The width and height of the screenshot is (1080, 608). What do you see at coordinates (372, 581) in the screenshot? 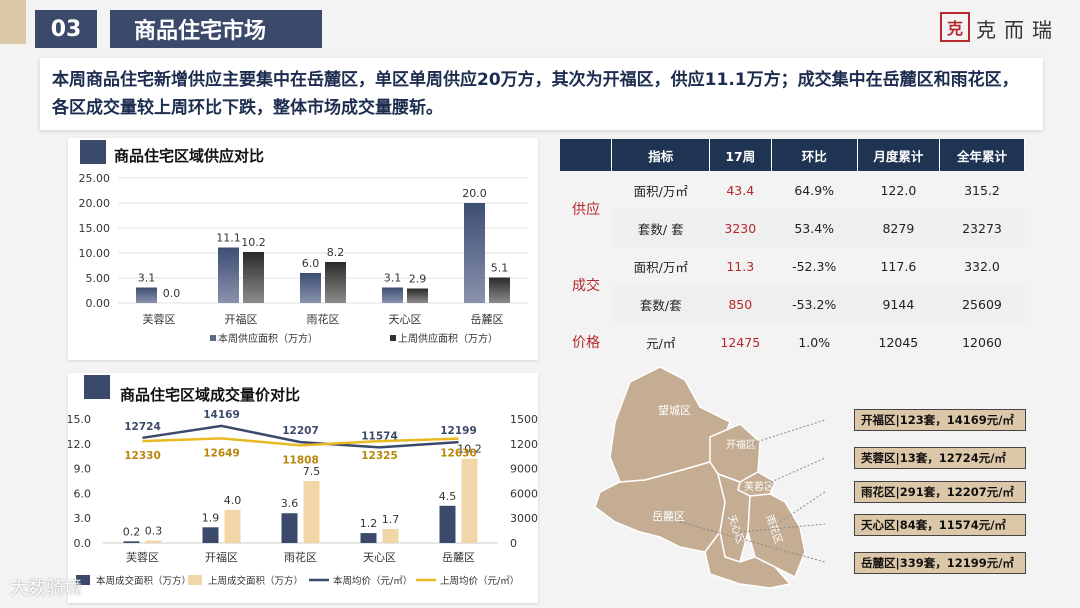
I see `legend-label: 本周均价（元/㎡）` at bounding box center [372, 581].